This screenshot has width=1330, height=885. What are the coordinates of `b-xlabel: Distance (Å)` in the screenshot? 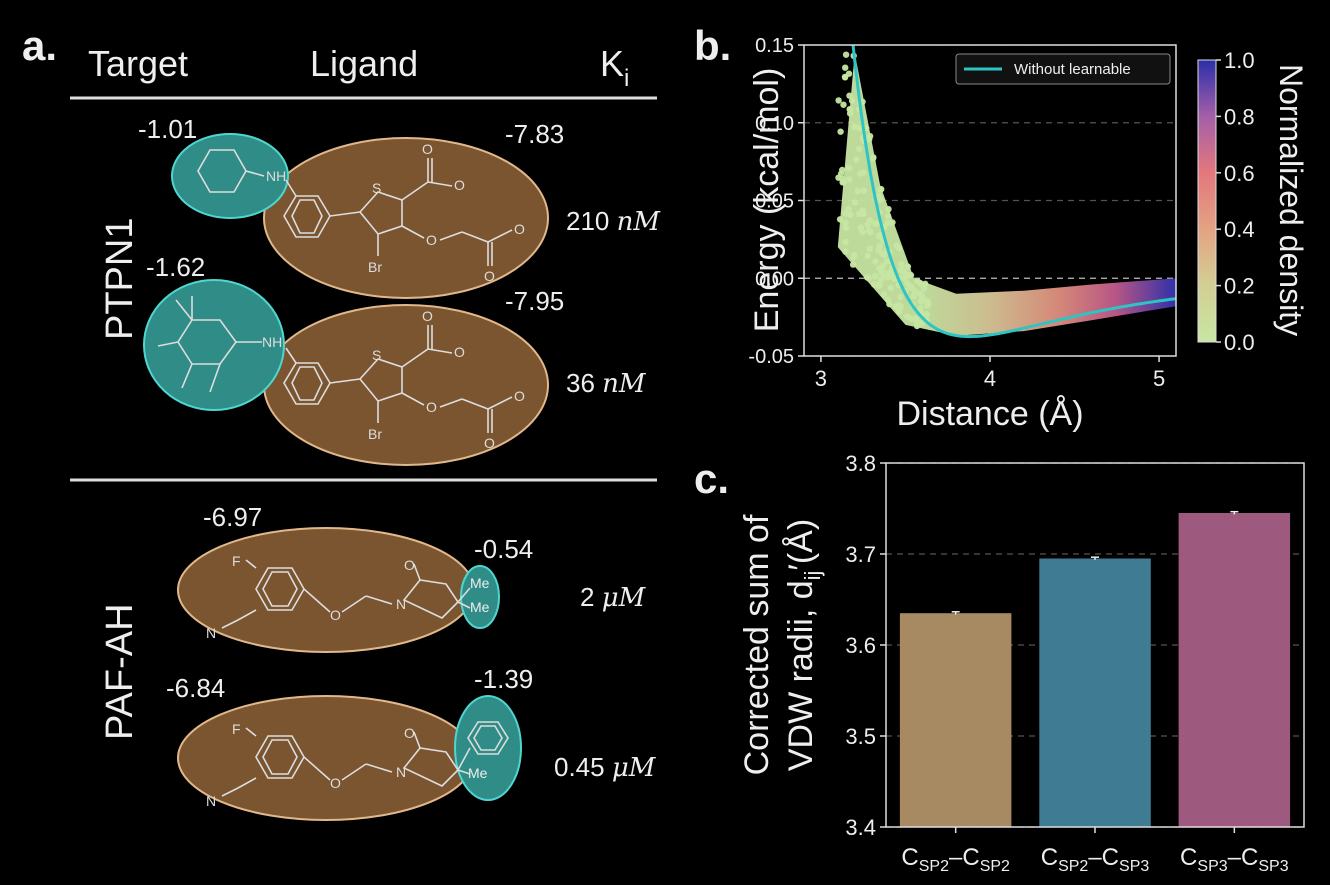 It's located at (989, 414).